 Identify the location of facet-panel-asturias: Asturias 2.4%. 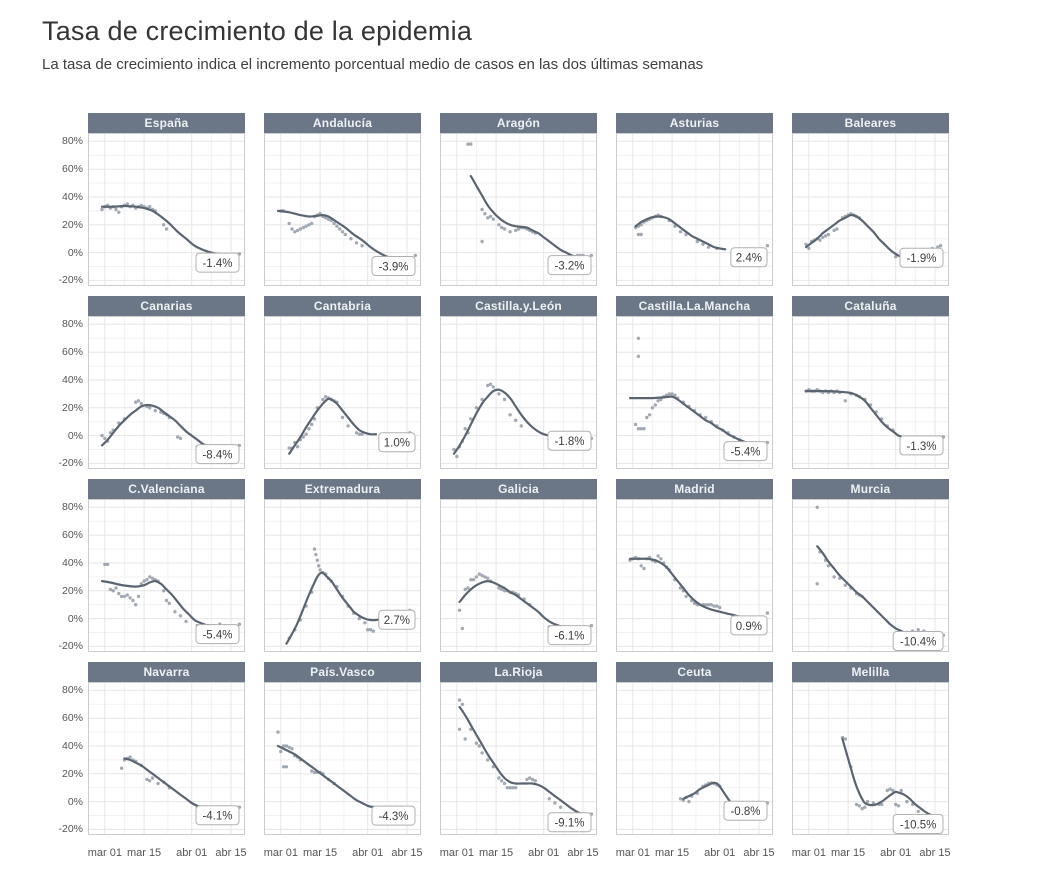
(694, 199).